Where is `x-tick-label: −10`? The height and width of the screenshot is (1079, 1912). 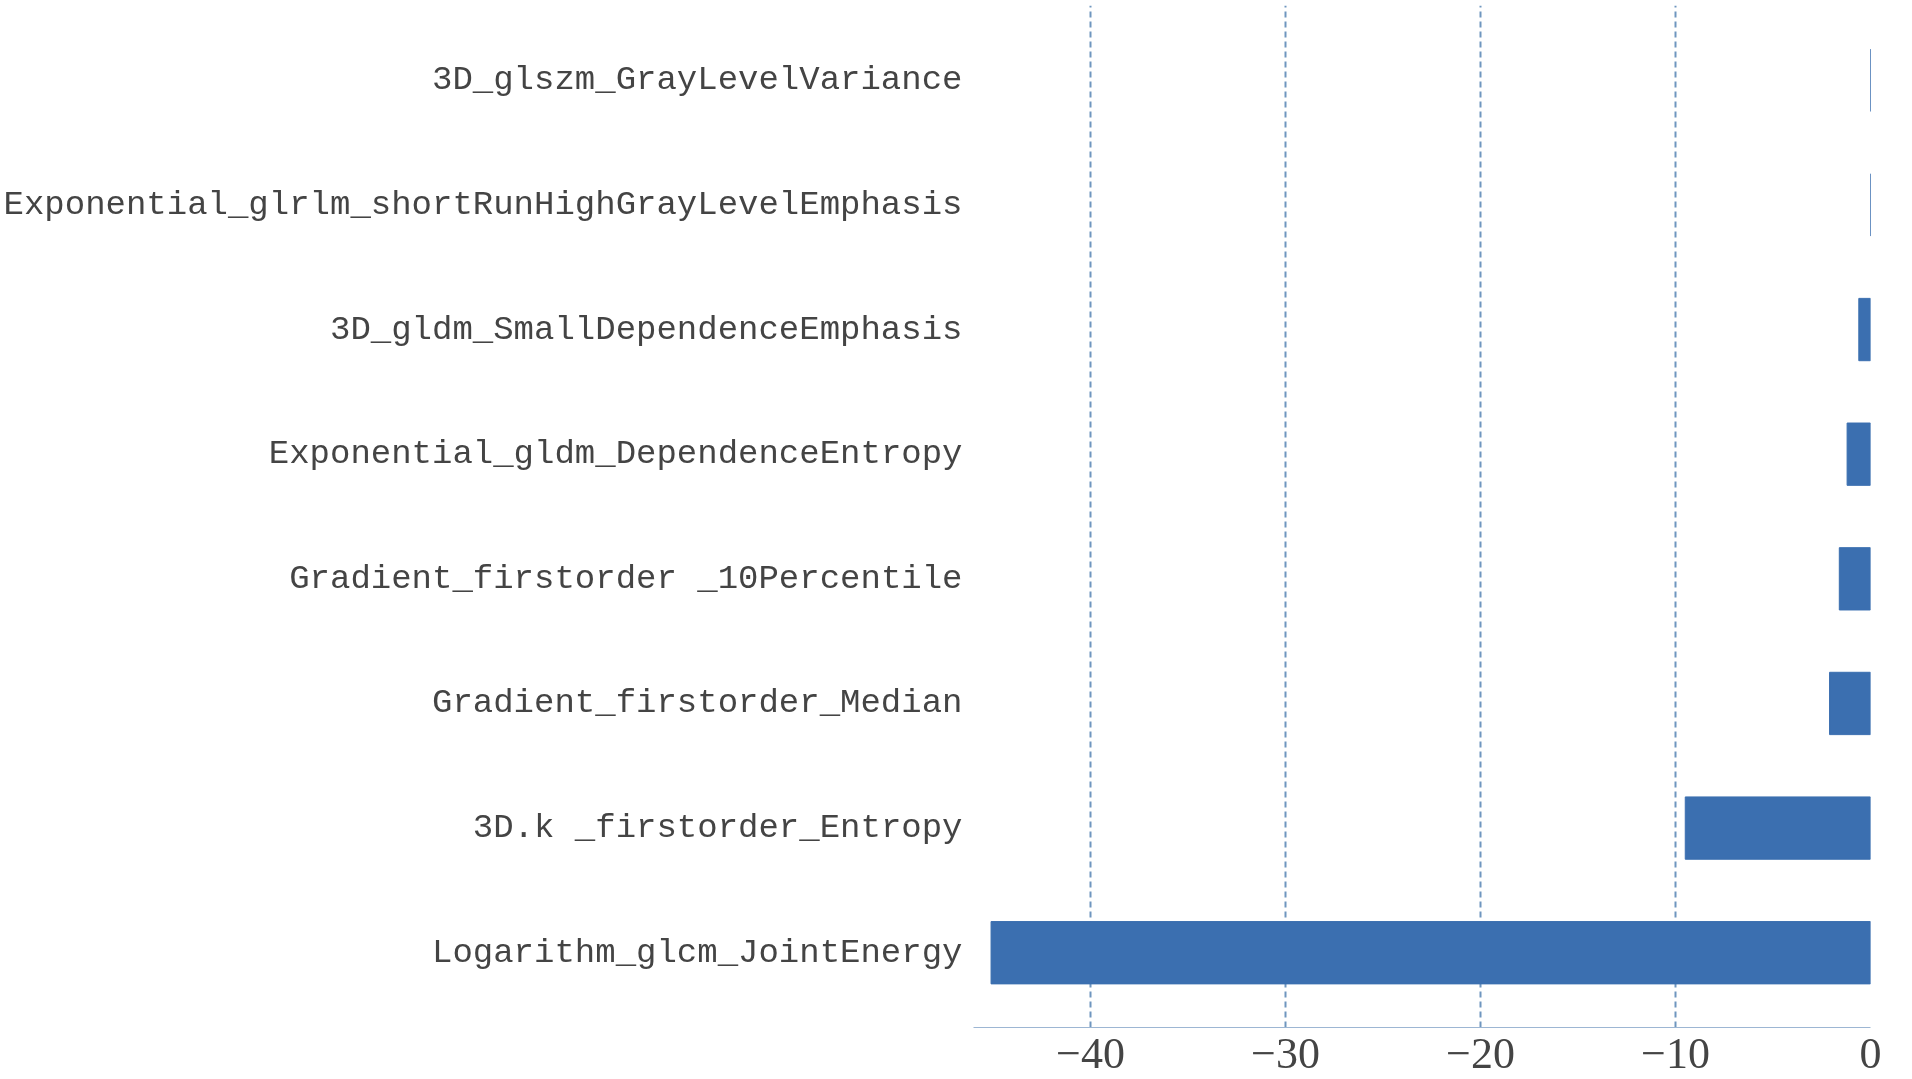 x-tick-label: −10 is located at coordinates (1675, 1053).